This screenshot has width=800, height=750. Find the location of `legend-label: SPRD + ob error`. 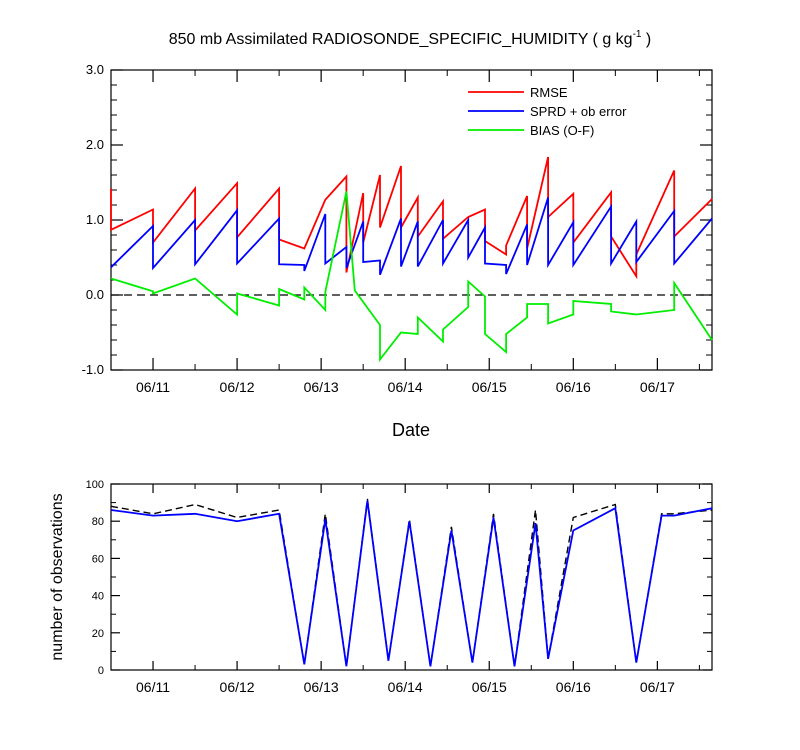

legend-label: SPRD + ob error is located at coordinates (578, 111).